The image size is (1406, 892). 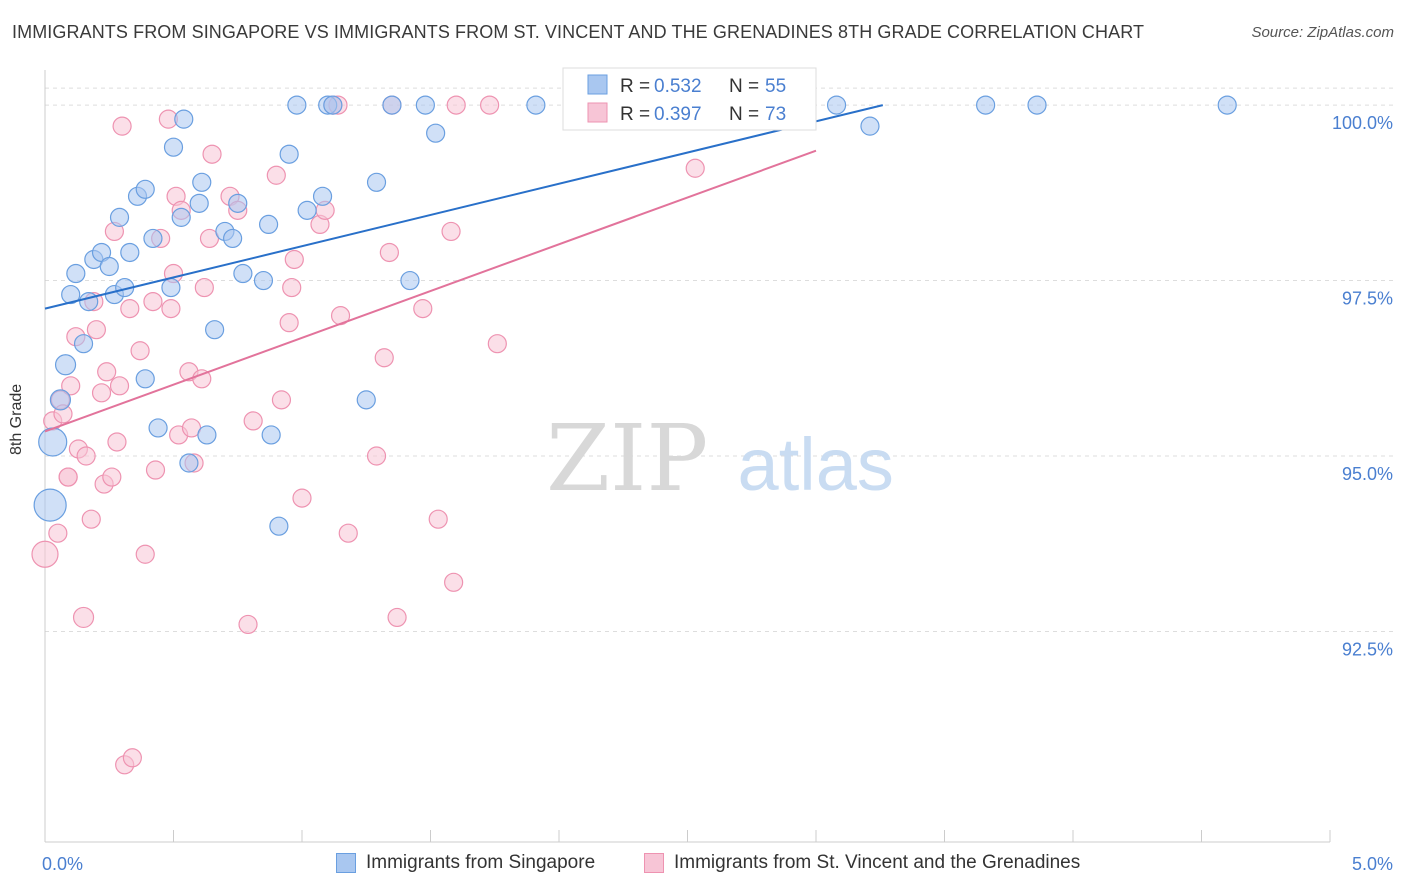 What do you see at coordinates (744, 114) in the screenshot?
I see `legend-n-label: N =` at bounding box center [744, 114].